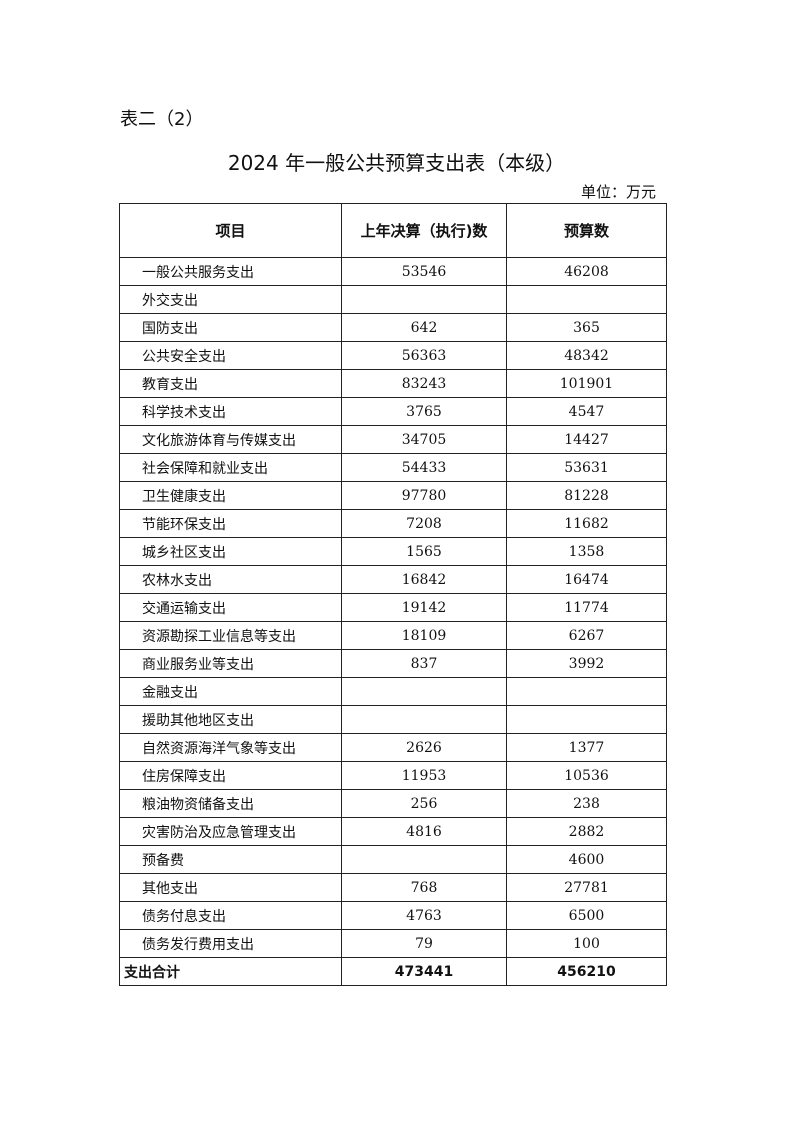 This screenshot has height=1121, width=793. I want to click on cell-budget: 6500, so click(586, 915).